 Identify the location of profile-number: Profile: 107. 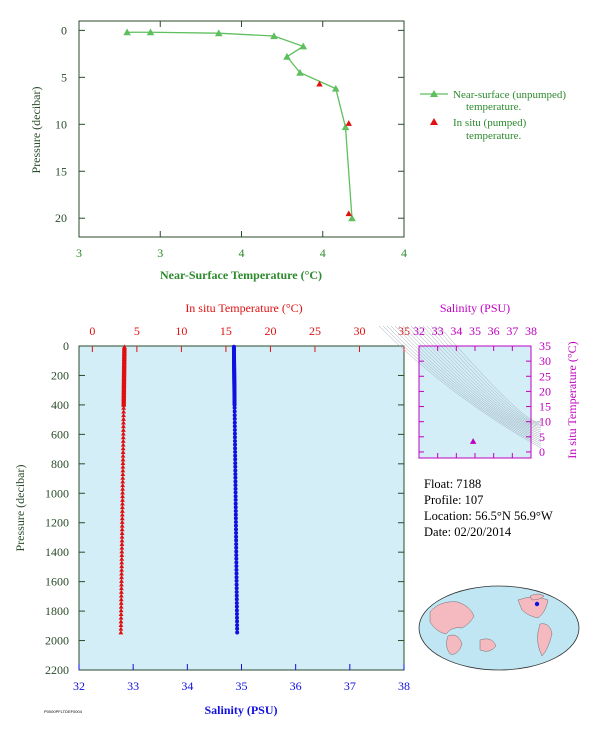
(454, 500).